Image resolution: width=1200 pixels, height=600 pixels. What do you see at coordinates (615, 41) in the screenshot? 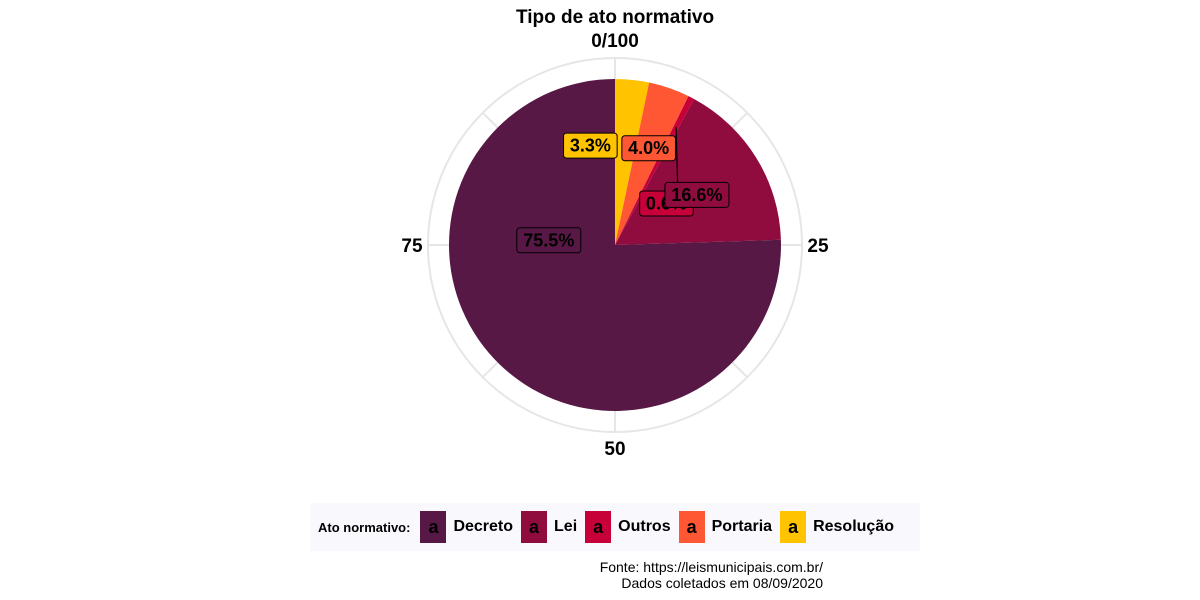
I see `angle-tick-label: 0/100` at bounding box center [615, 41].